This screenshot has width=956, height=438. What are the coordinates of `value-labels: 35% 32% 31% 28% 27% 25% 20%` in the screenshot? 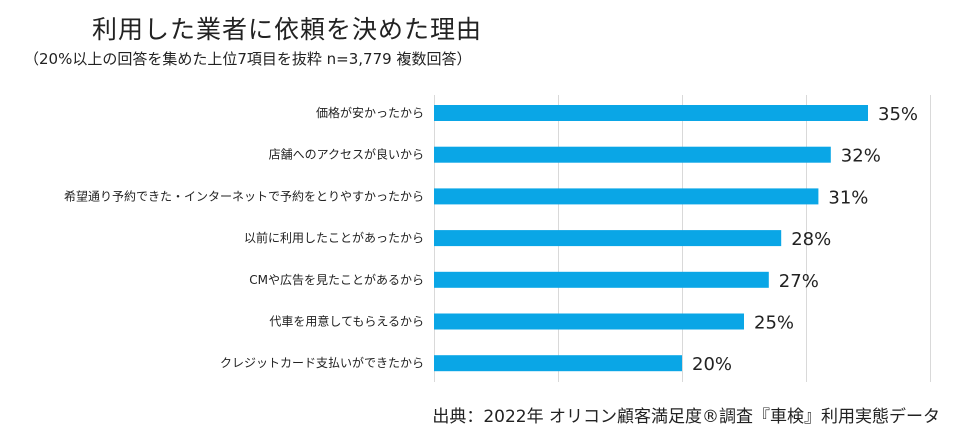 It's located at (805, 239).